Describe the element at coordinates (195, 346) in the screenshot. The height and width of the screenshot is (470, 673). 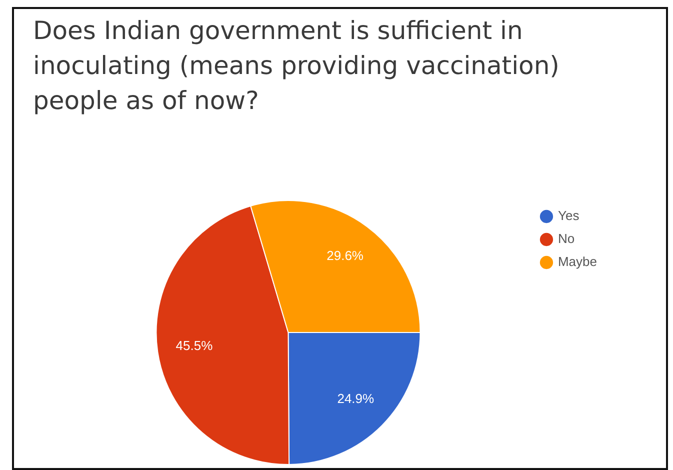
I see `data-label: 45.5%` at that location.